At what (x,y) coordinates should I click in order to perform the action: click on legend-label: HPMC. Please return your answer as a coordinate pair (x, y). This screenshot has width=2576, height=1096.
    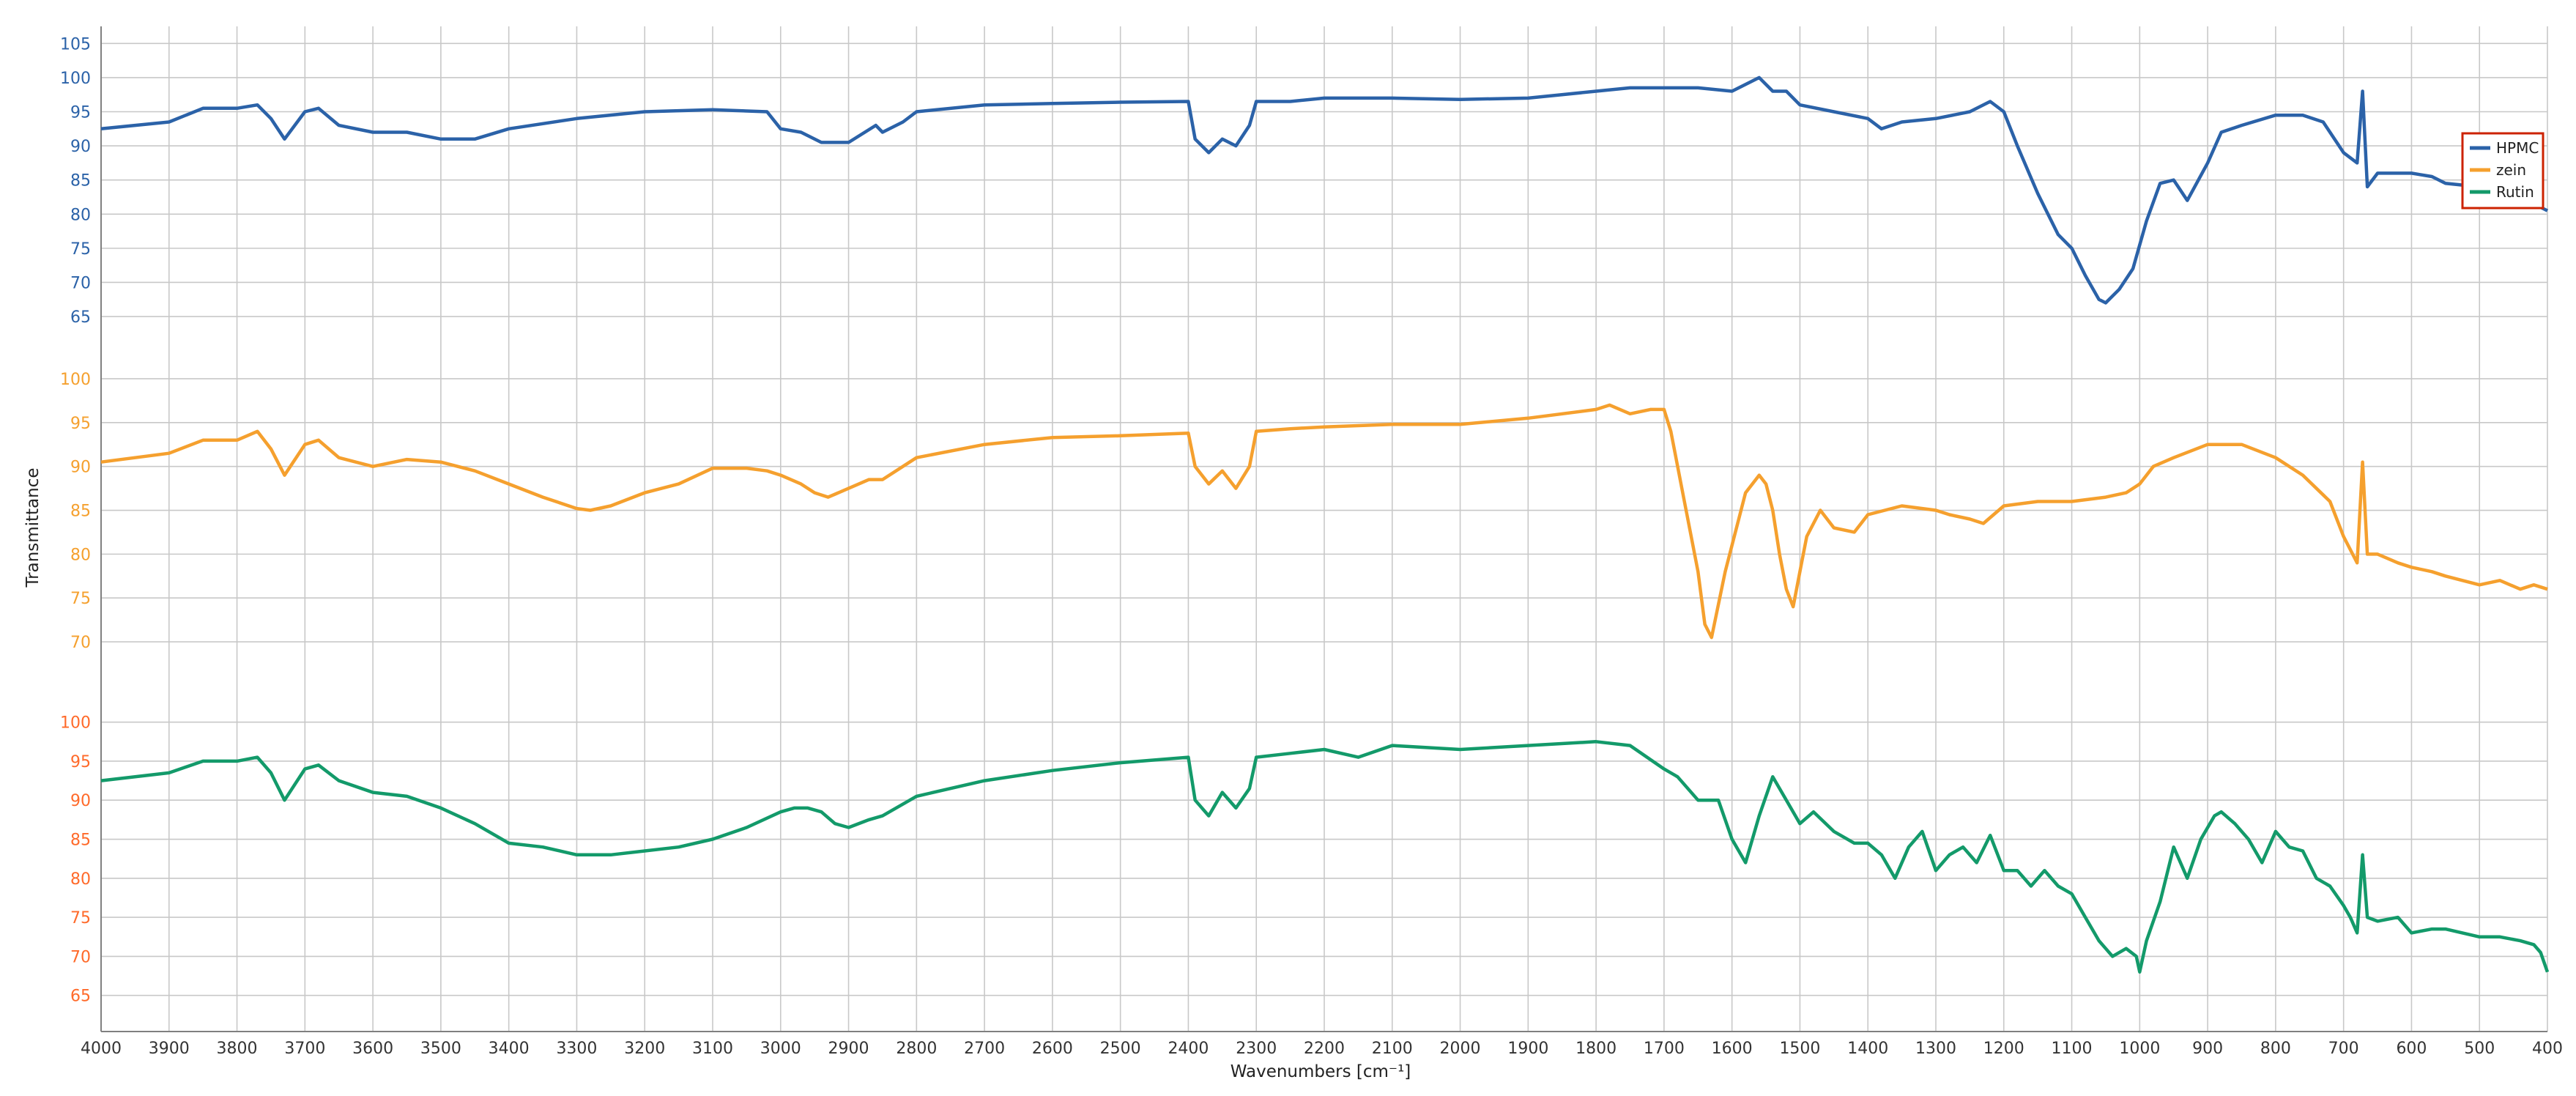
    Looking at the image, I should click on (2517, 148).